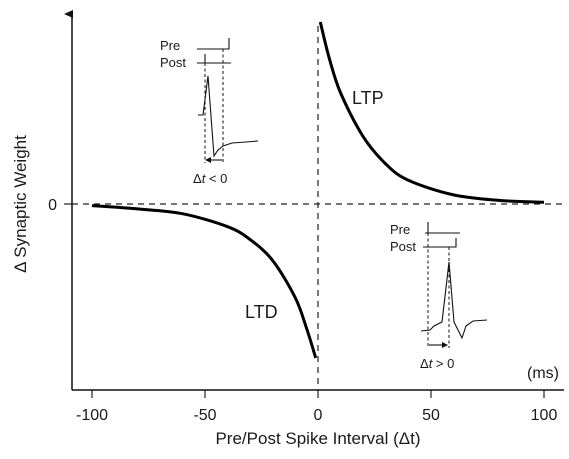  What do you see at coordinates (403, 246) in the screenshot?
I see `inset2-post-label: Post` at bounding box center [403, 246].